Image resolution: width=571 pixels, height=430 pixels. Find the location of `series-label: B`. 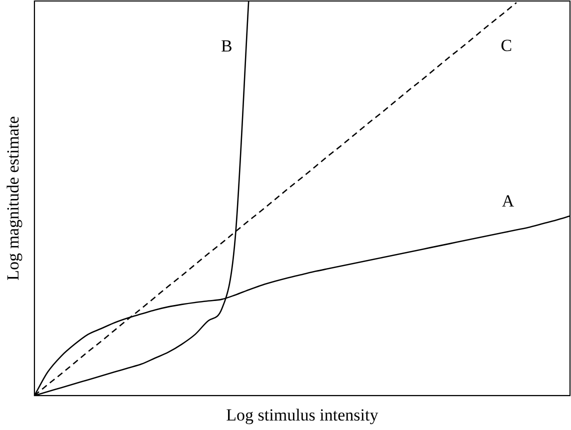

series-label: B is located at coordinates (226, 46).